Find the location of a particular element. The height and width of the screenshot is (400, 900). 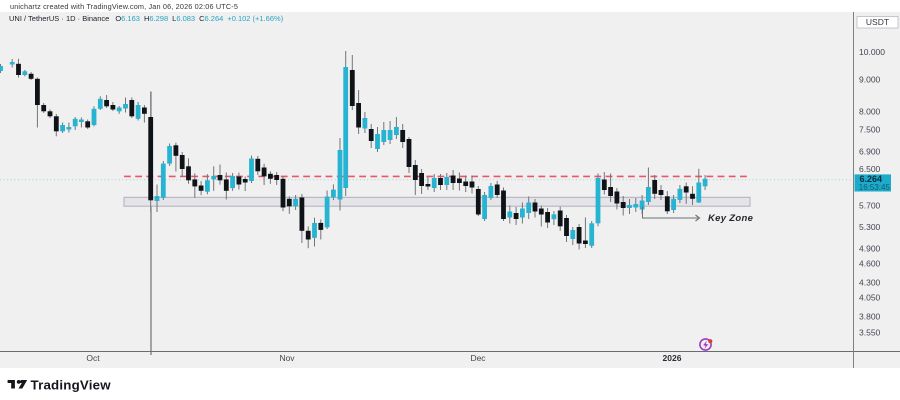

svg-text: 4.600 is located at coordinates (870, 263).